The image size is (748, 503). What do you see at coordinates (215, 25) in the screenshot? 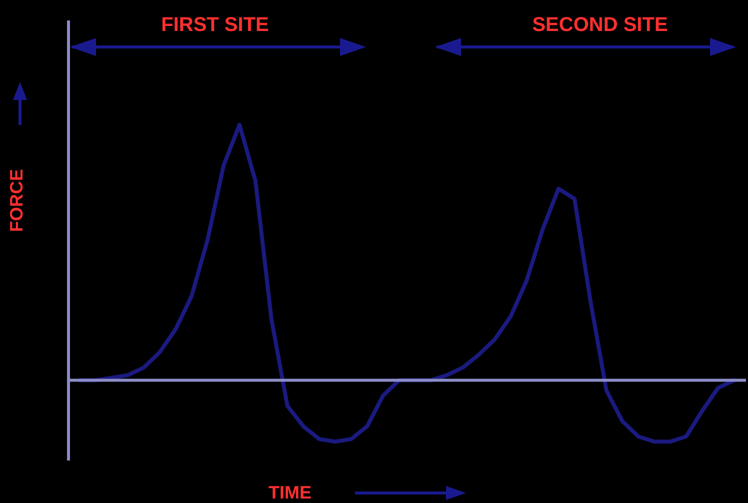
I see `text: FIRST SITE` at bounding box center [215, 25].